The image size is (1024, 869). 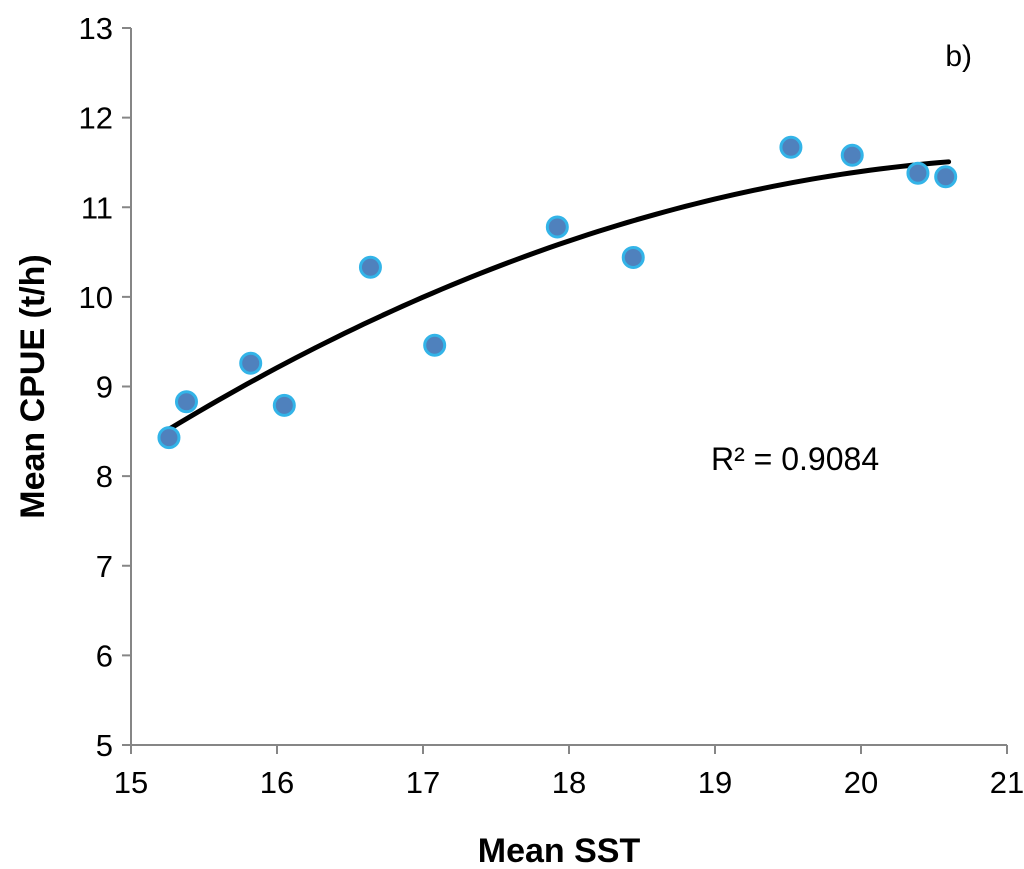 What do you see at coordinates (569, 782) in the screenshot?
I see `x-tick-label: 18` at bounding box center [569, 782].